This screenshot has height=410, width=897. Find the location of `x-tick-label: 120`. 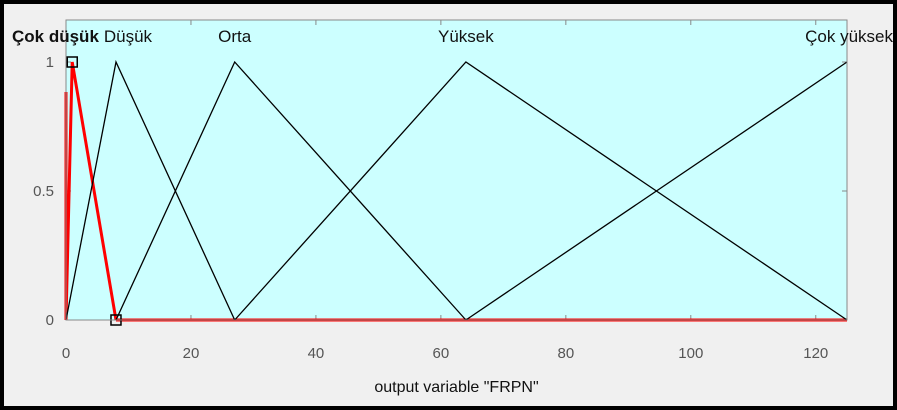

x-tick-label: 120 is located at coordinates (815, 353).